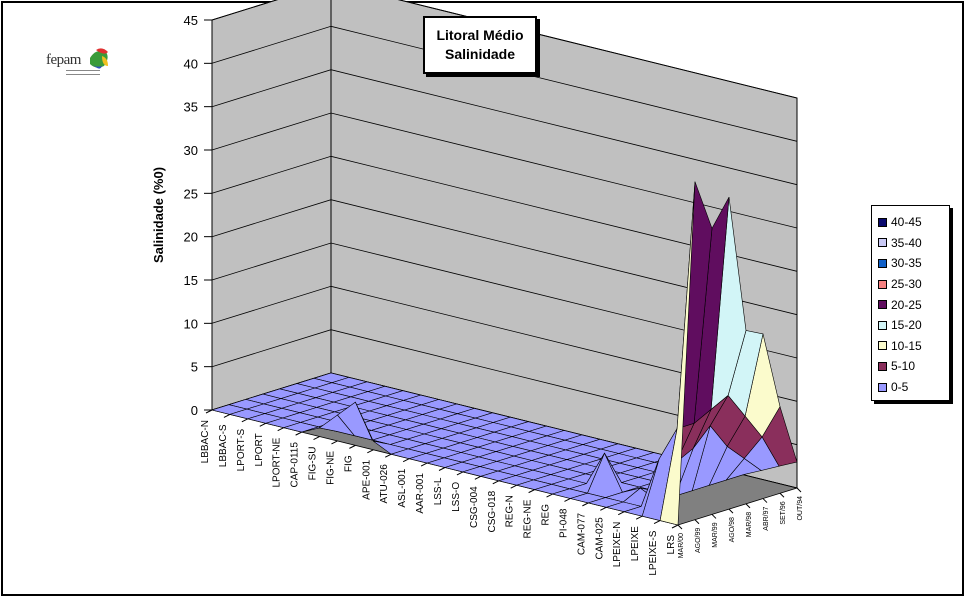 This screenshot has height=603, width=969. Describe the element at coordinates (906, 222) in the screenshot. I see `legend-label: 40-45` at that location.